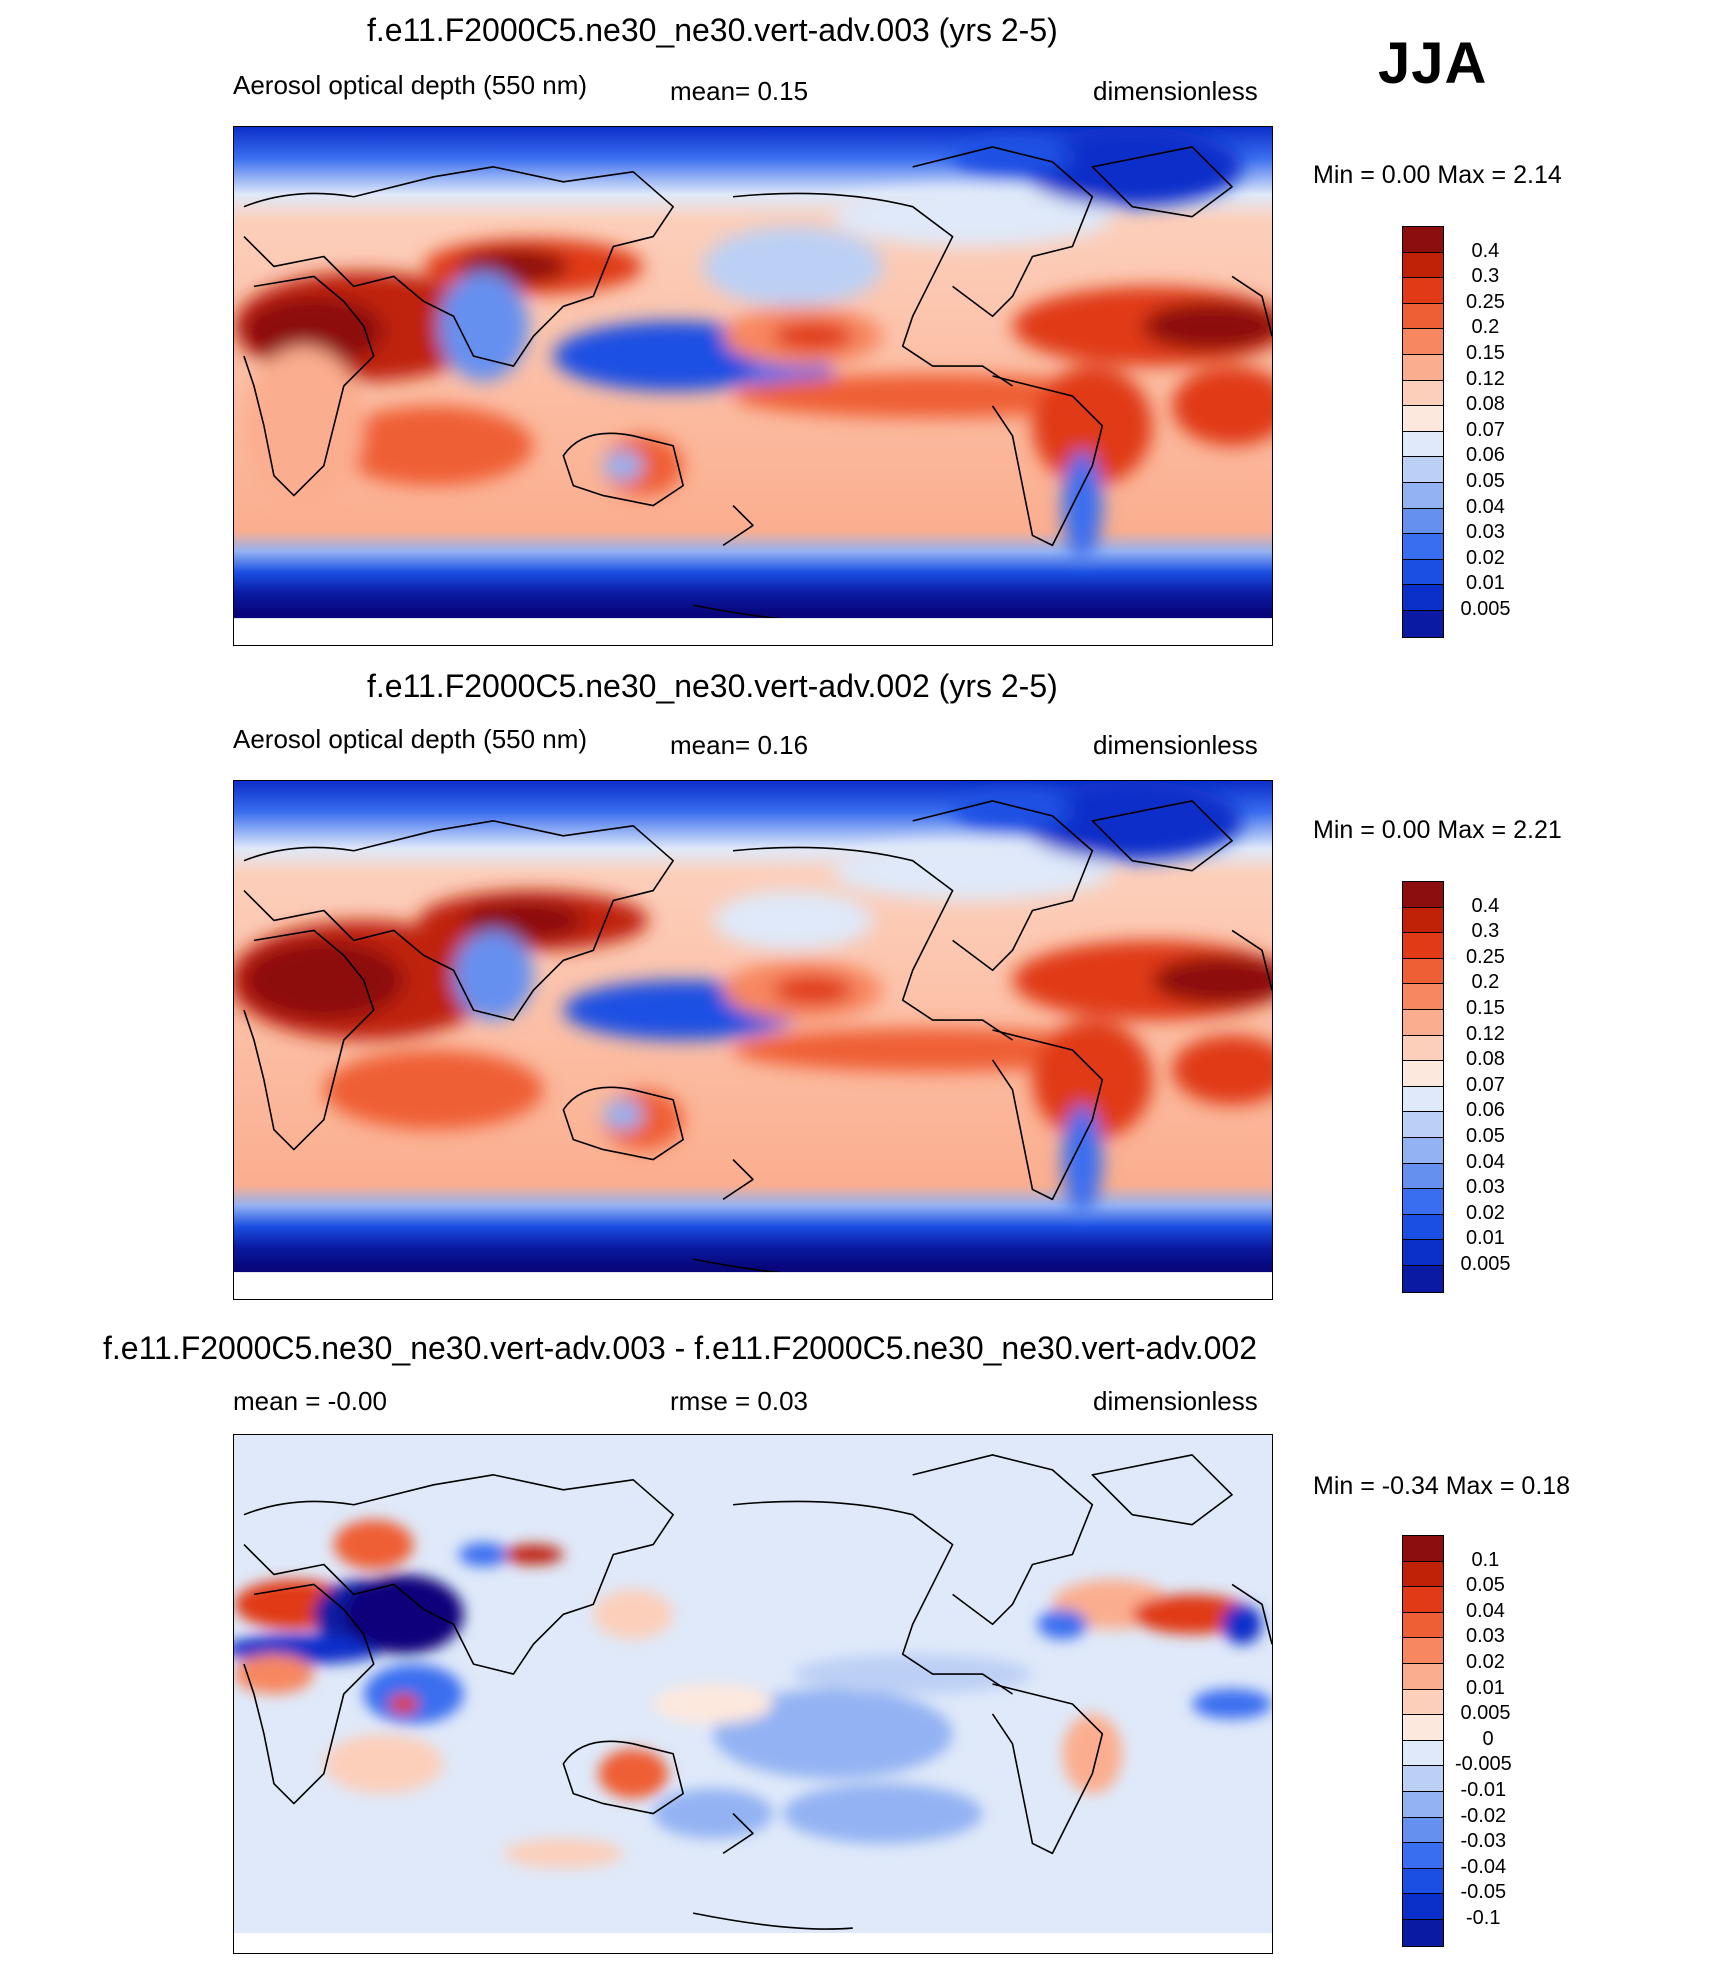 This screenshot has width=1710, height=1969. Describe the element at coordinates (1433, 63) in the screenshot. I see `season-label: JJA` at that location.